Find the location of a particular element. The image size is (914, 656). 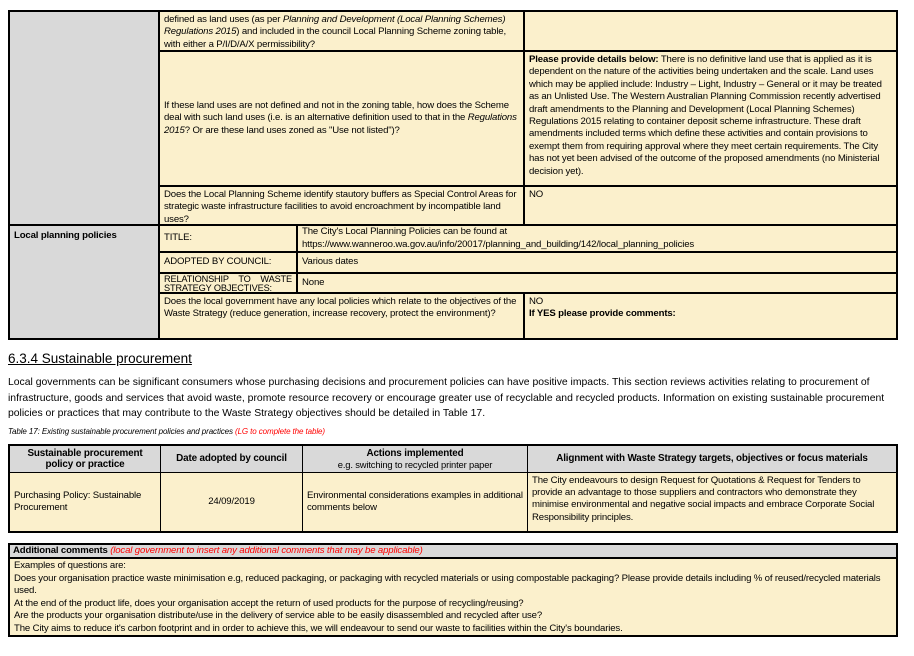

section-heading: 6.3.4 Sustainable procurement is located at coordinates (100, 358).